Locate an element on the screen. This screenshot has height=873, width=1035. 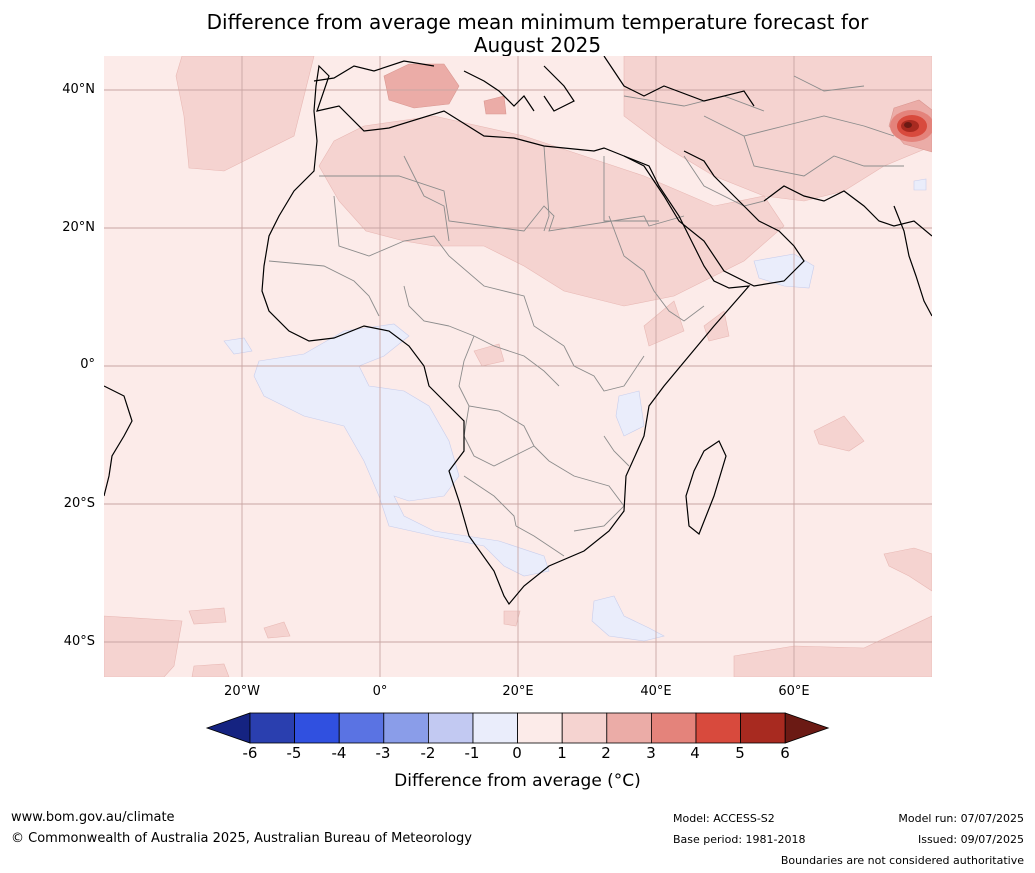
colorbar-tick: -2 is located at coordinates (428, 753).